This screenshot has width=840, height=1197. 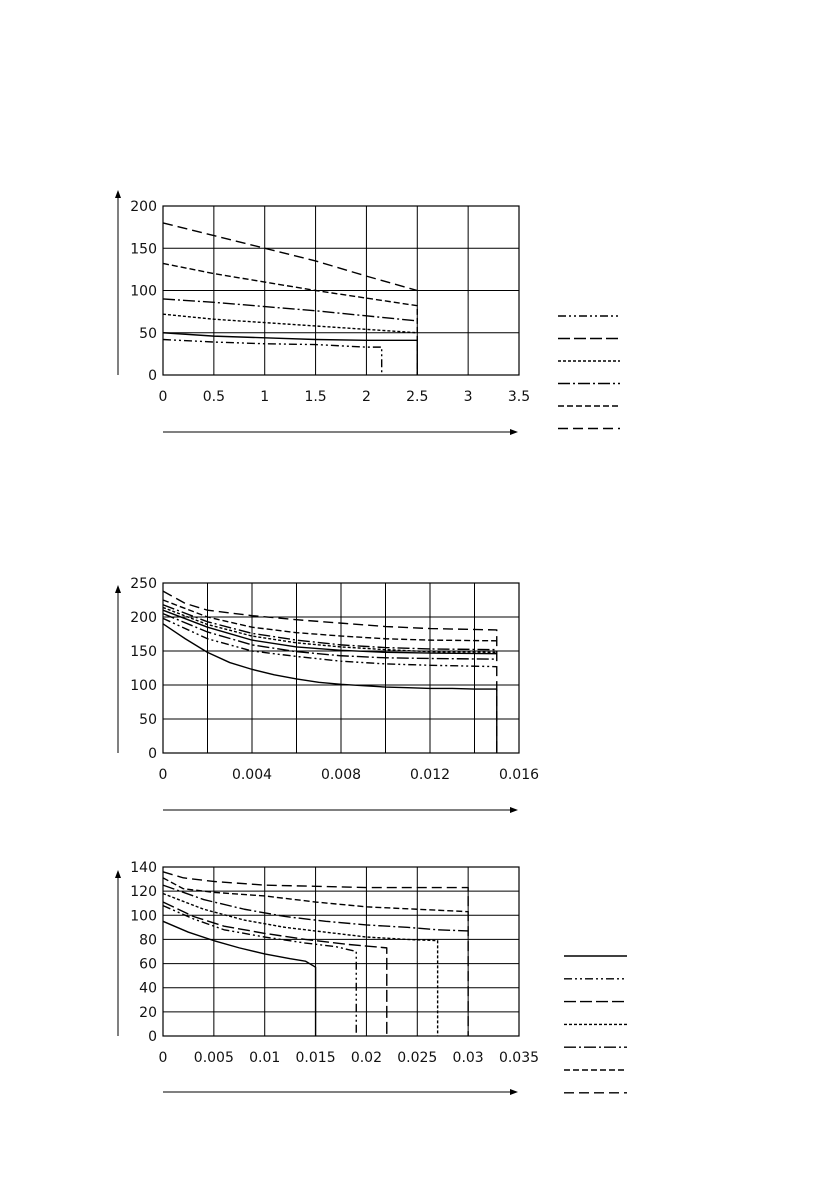 I want to click on x-tick-label: 2.5, so click(x=417, y=397).